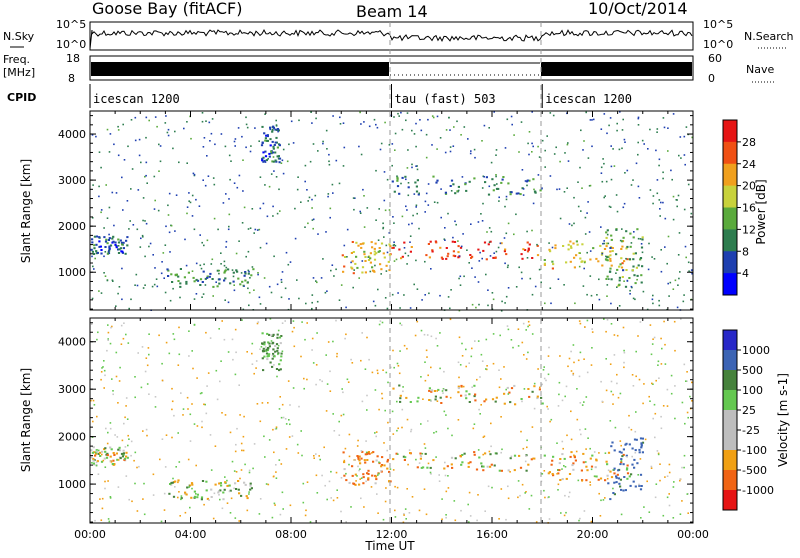  What do you see at coordinates (90, 534) in the screenshot?
I see `x-tick-label: 00:00` at bounding box center [90, 534].